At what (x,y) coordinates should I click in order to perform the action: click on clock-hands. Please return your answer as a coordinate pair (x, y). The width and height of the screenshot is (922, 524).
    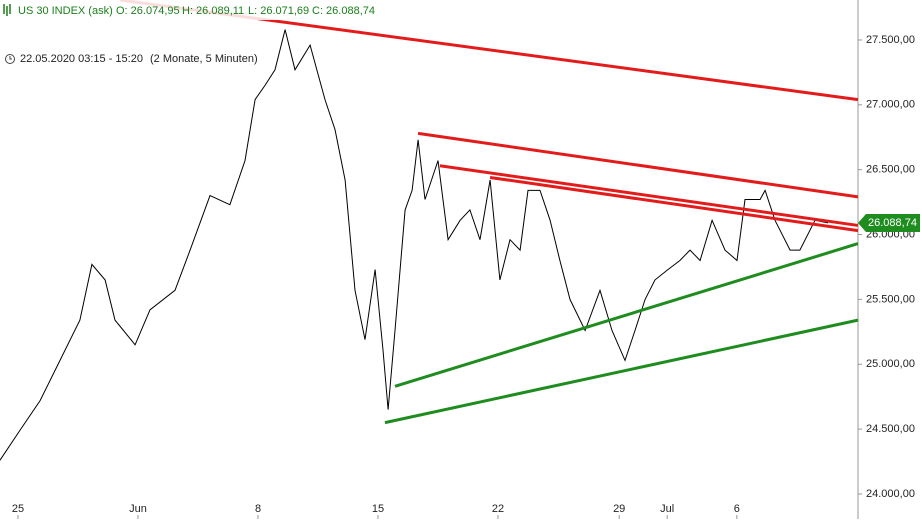
    Looking at the image, I should click on (10, 58).